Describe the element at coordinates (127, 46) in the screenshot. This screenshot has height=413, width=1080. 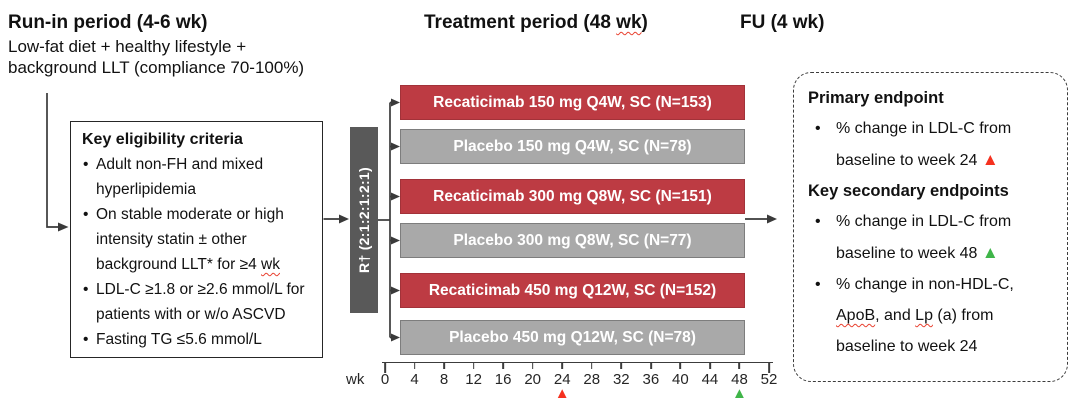
I see `runin-subtitle-line: Low-fat diet + healthy lifestyle +` at that location.